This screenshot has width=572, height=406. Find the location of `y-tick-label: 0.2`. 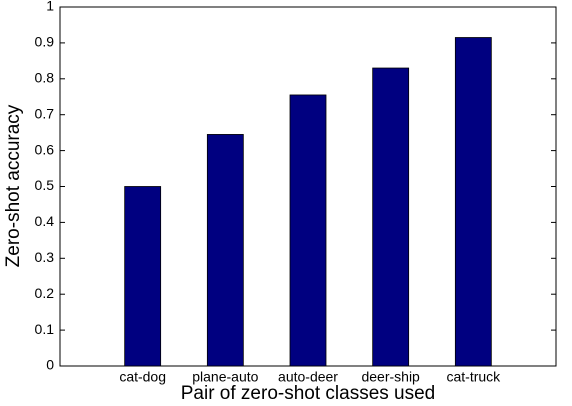

y-tick-label: 0.2 is located at coordinates (45, 293).